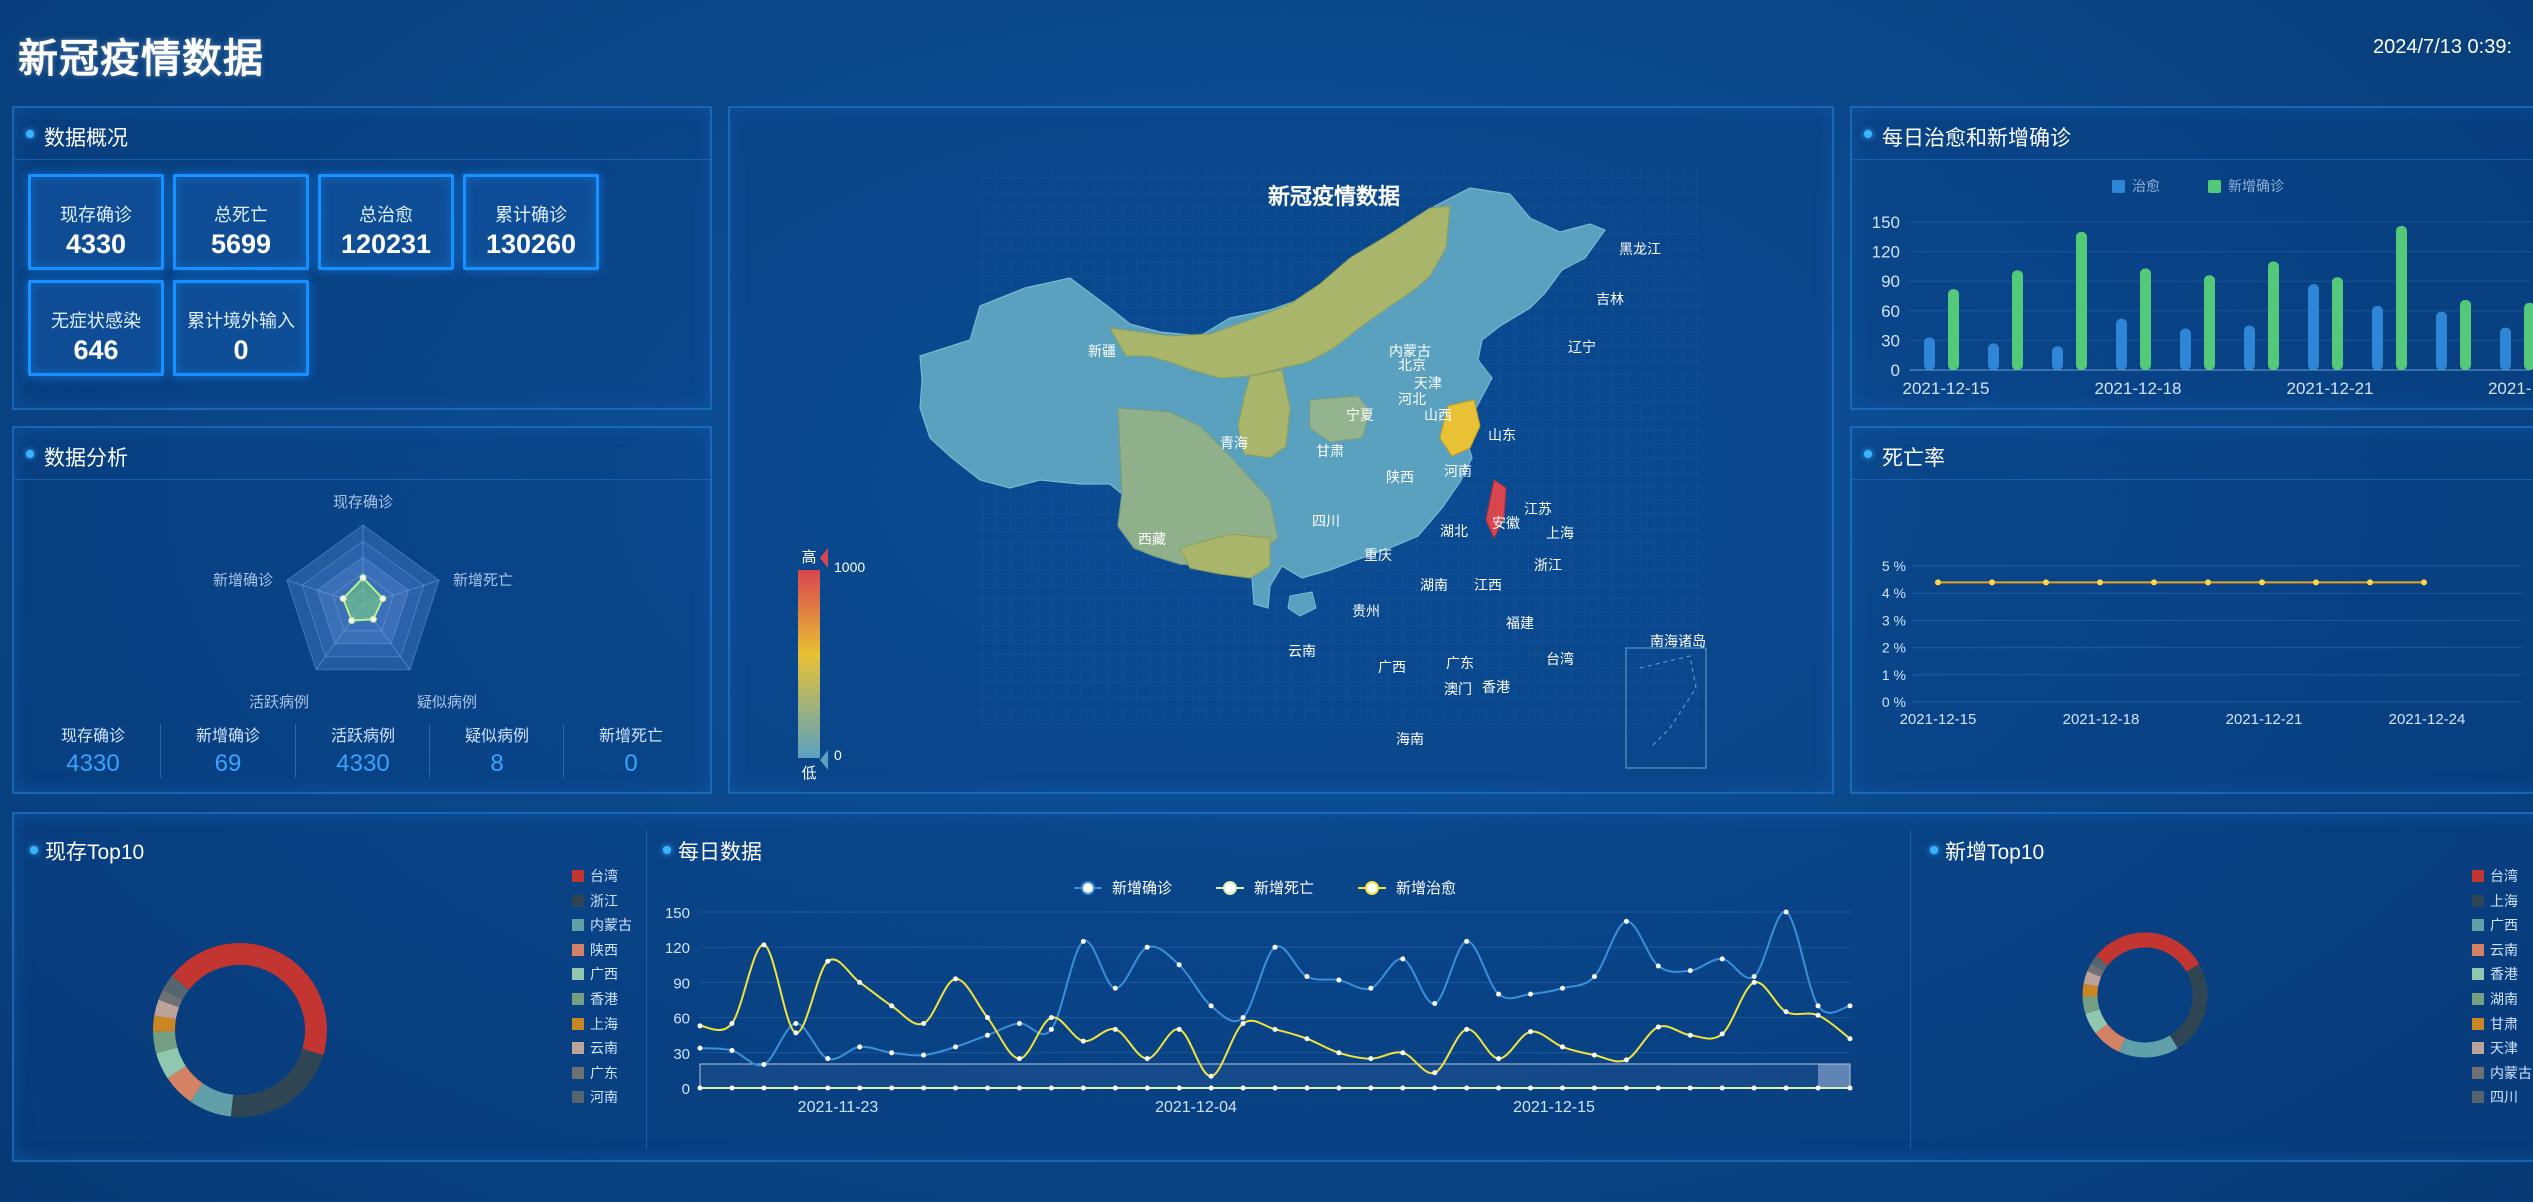 Image resolution: width=2533 pixels, height=1202 pixels. Describe the element at coordinates (2504, 1048) in the screenshot. I see `legend-label: 天津` at that location.